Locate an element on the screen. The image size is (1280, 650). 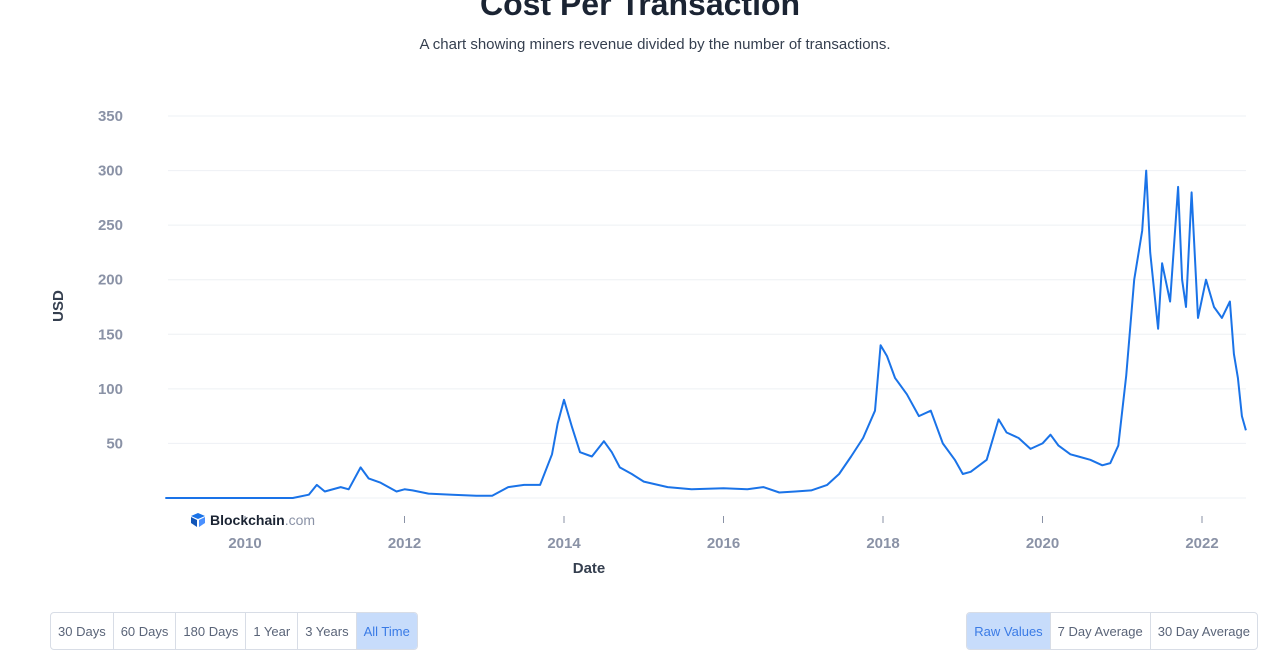
chart-title: Cost Per Transaction is located at coordinates (640, 11).